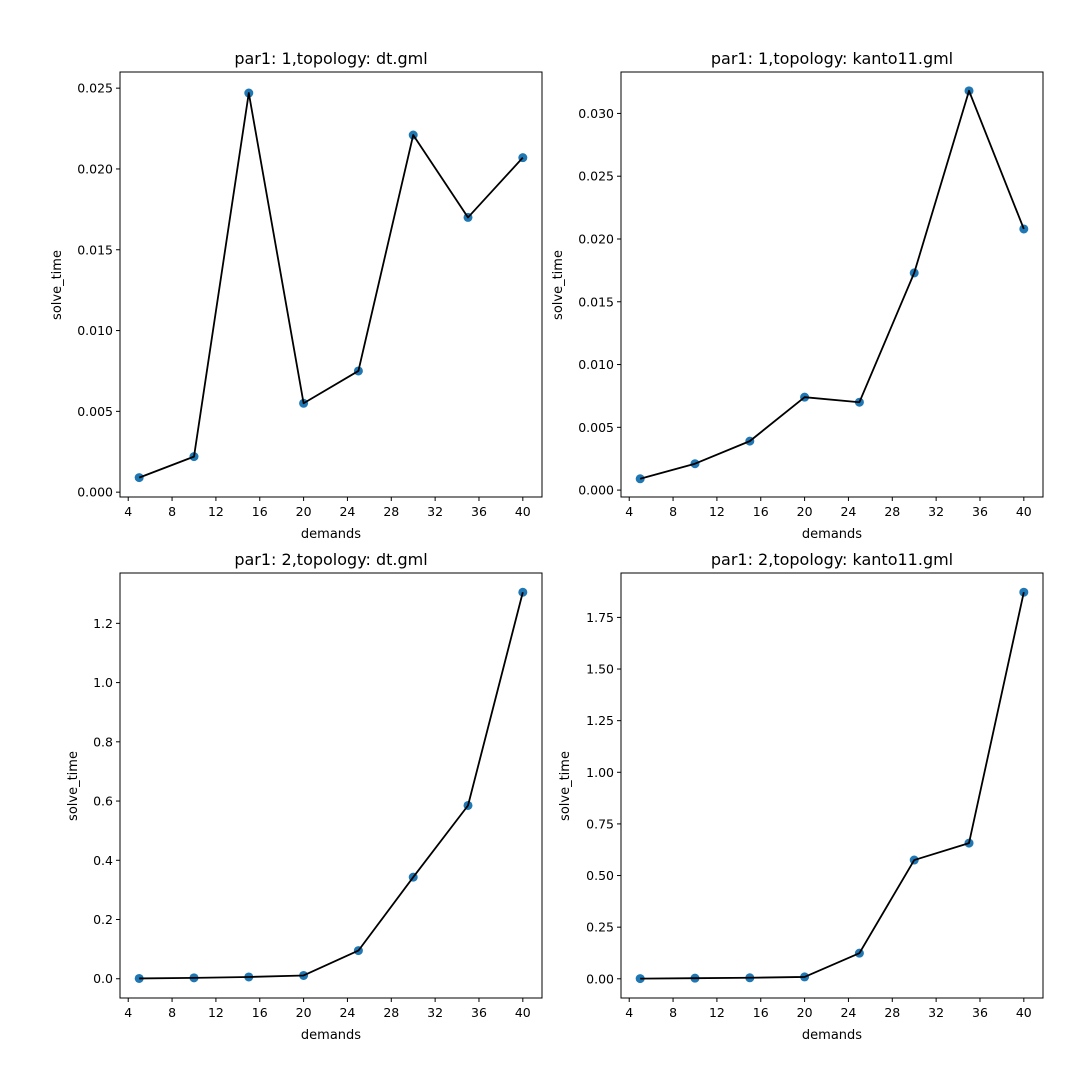  Describe the element at coordinates (600, 927) in the screenshot. I see `y-tick-label: 0.25` at that location.